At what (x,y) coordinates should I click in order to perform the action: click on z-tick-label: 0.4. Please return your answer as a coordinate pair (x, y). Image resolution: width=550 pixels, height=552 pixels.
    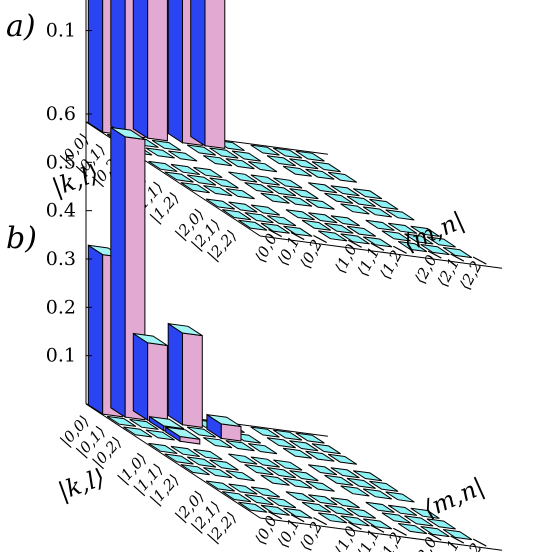
    Looking at the image, I should click on (61, 211).